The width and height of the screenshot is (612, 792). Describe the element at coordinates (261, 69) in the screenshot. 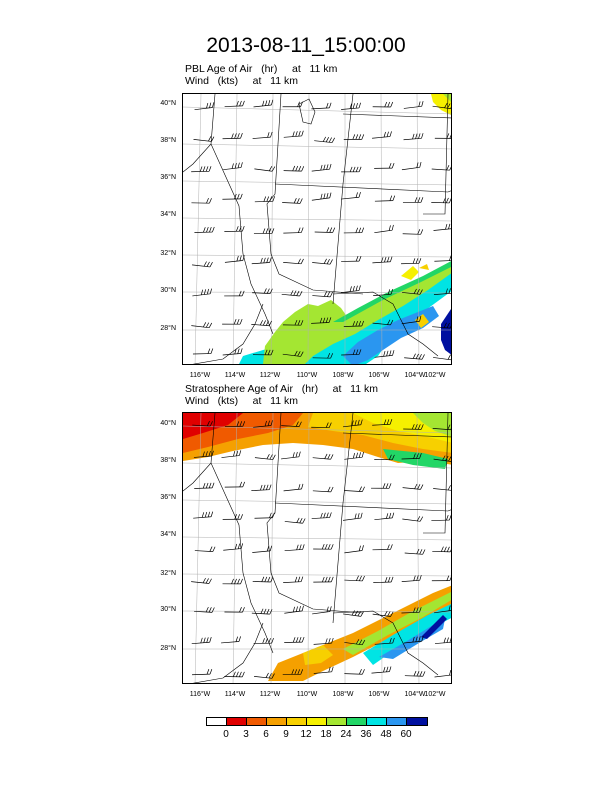

I see `panel1-title-line1: PBL Age of Air (hr) at 11 km` at that location.